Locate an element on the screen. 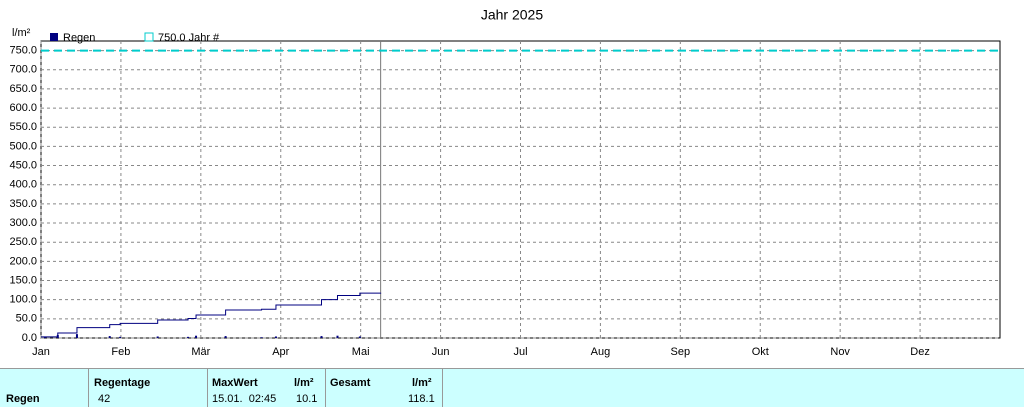 This screenshot has width=1024, height=407. y-tick-label: 450.0 is located at coordinates (23, 165).